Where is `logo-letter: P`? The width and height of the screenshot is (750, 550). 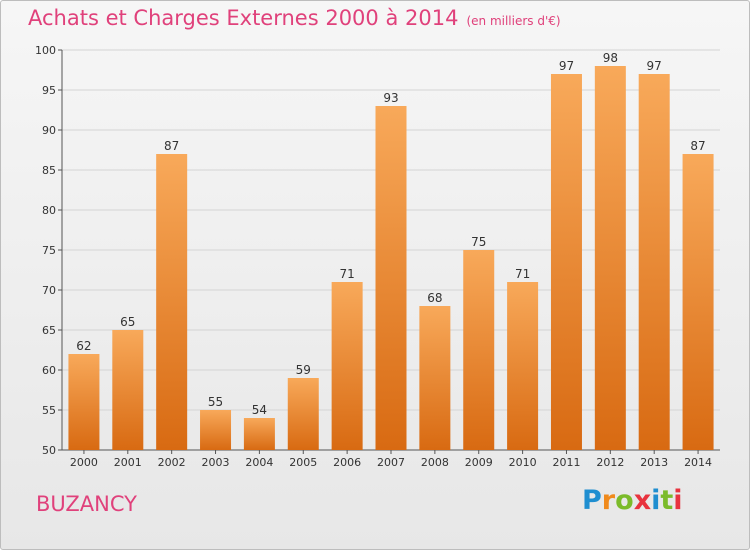 logo-letter: P is located at coordinates (592, 500).